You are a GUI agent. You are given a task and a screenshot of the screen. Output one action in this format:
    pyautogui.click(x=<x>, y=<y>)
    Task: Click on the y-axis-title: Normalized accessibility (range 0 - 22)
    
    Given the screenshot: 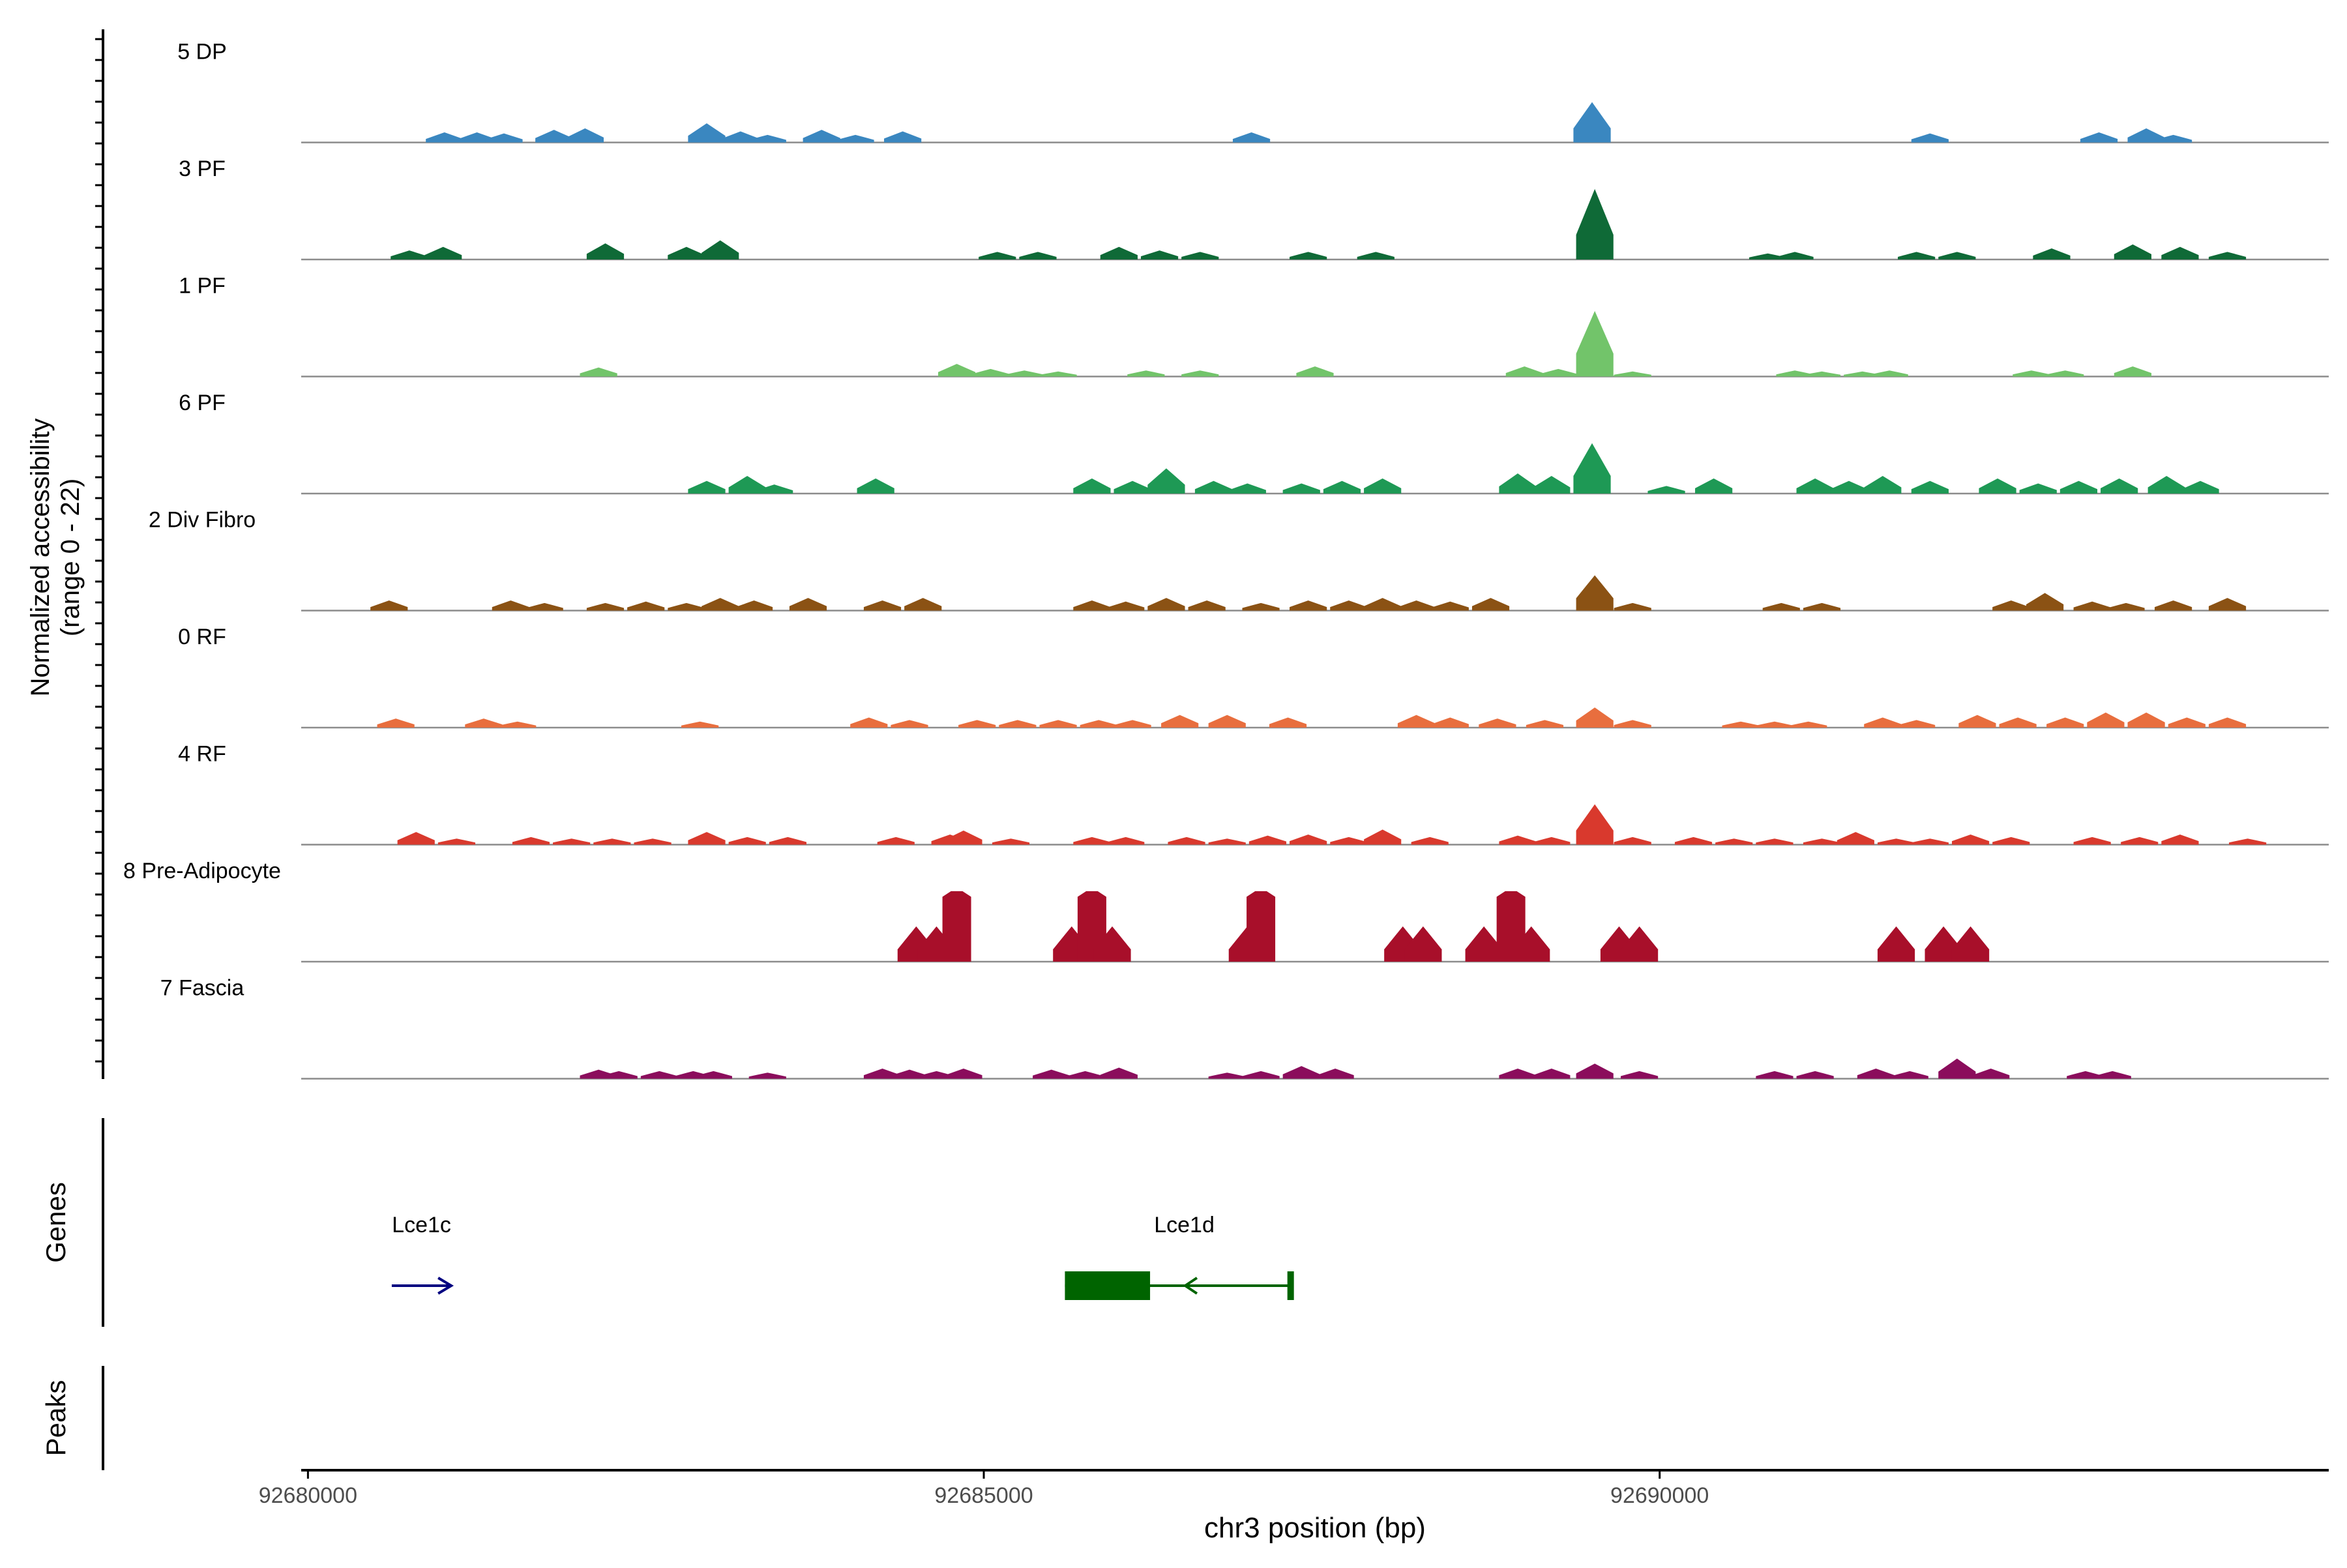 What is the action you would take?
    pyautogui.click(x=55, y=558)
    